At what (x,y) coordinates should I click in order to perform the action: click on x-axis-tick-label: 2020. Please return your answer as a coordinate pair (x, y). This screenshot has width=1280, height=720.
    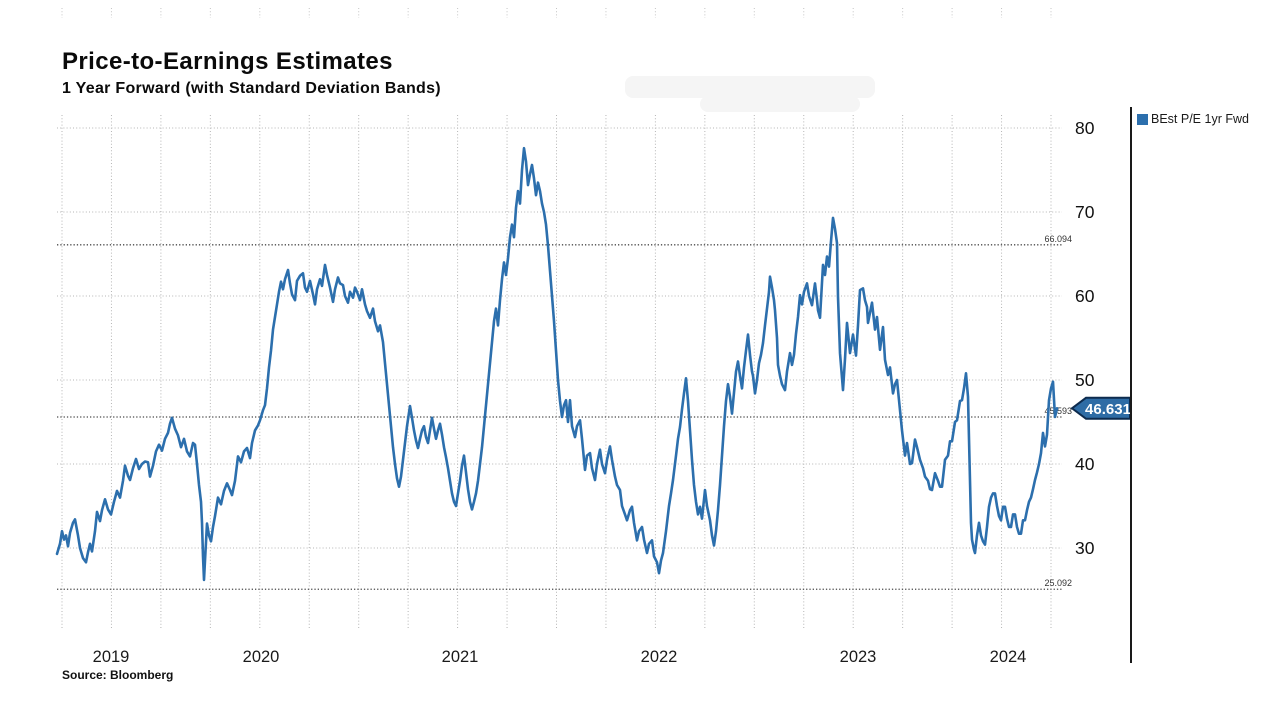
    Looking at the image, I should click on (261, 657).